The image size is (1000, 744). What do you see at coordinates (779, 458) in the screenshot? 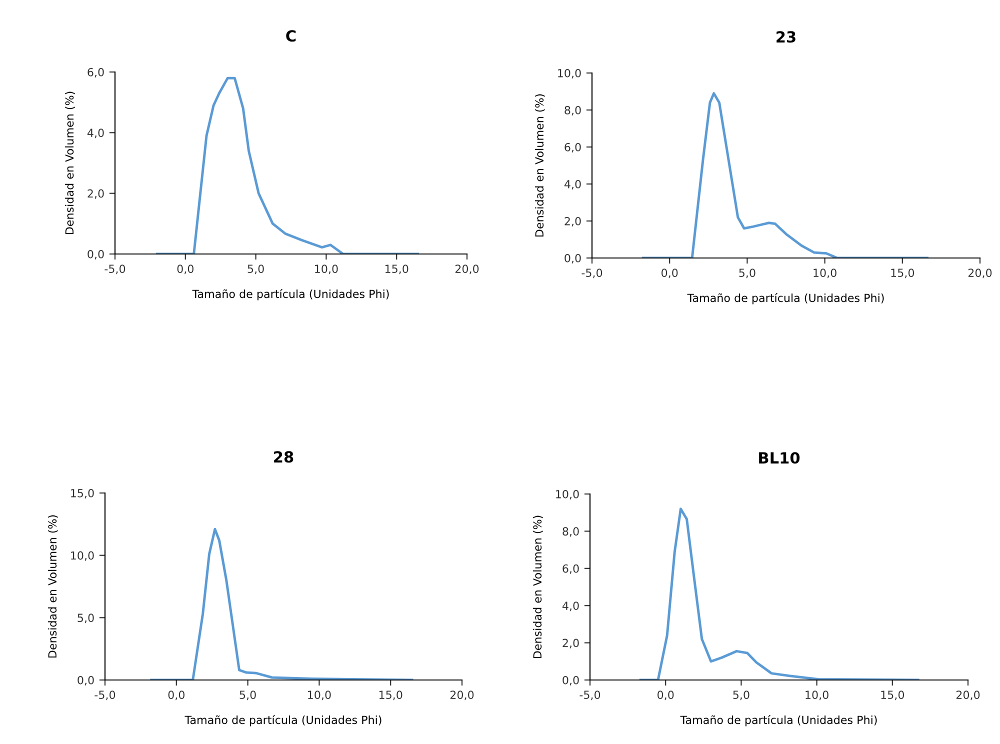
I see `chart-title: BL10` at bounding box center [779, 458].